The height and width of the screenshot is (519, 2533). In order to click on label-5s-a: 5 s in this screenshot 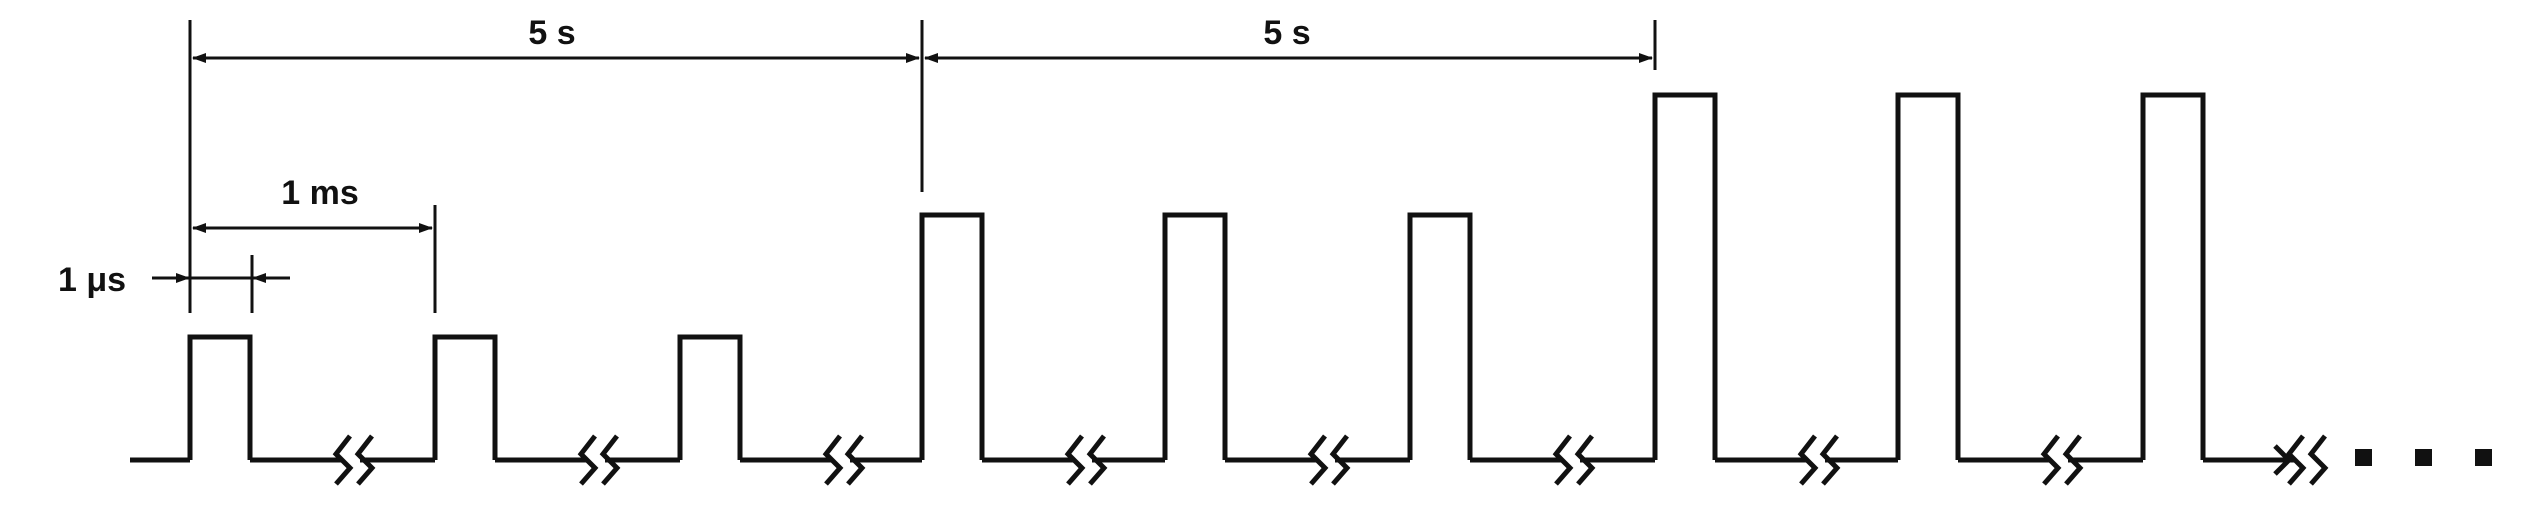, I will do `click(551, 33)`.